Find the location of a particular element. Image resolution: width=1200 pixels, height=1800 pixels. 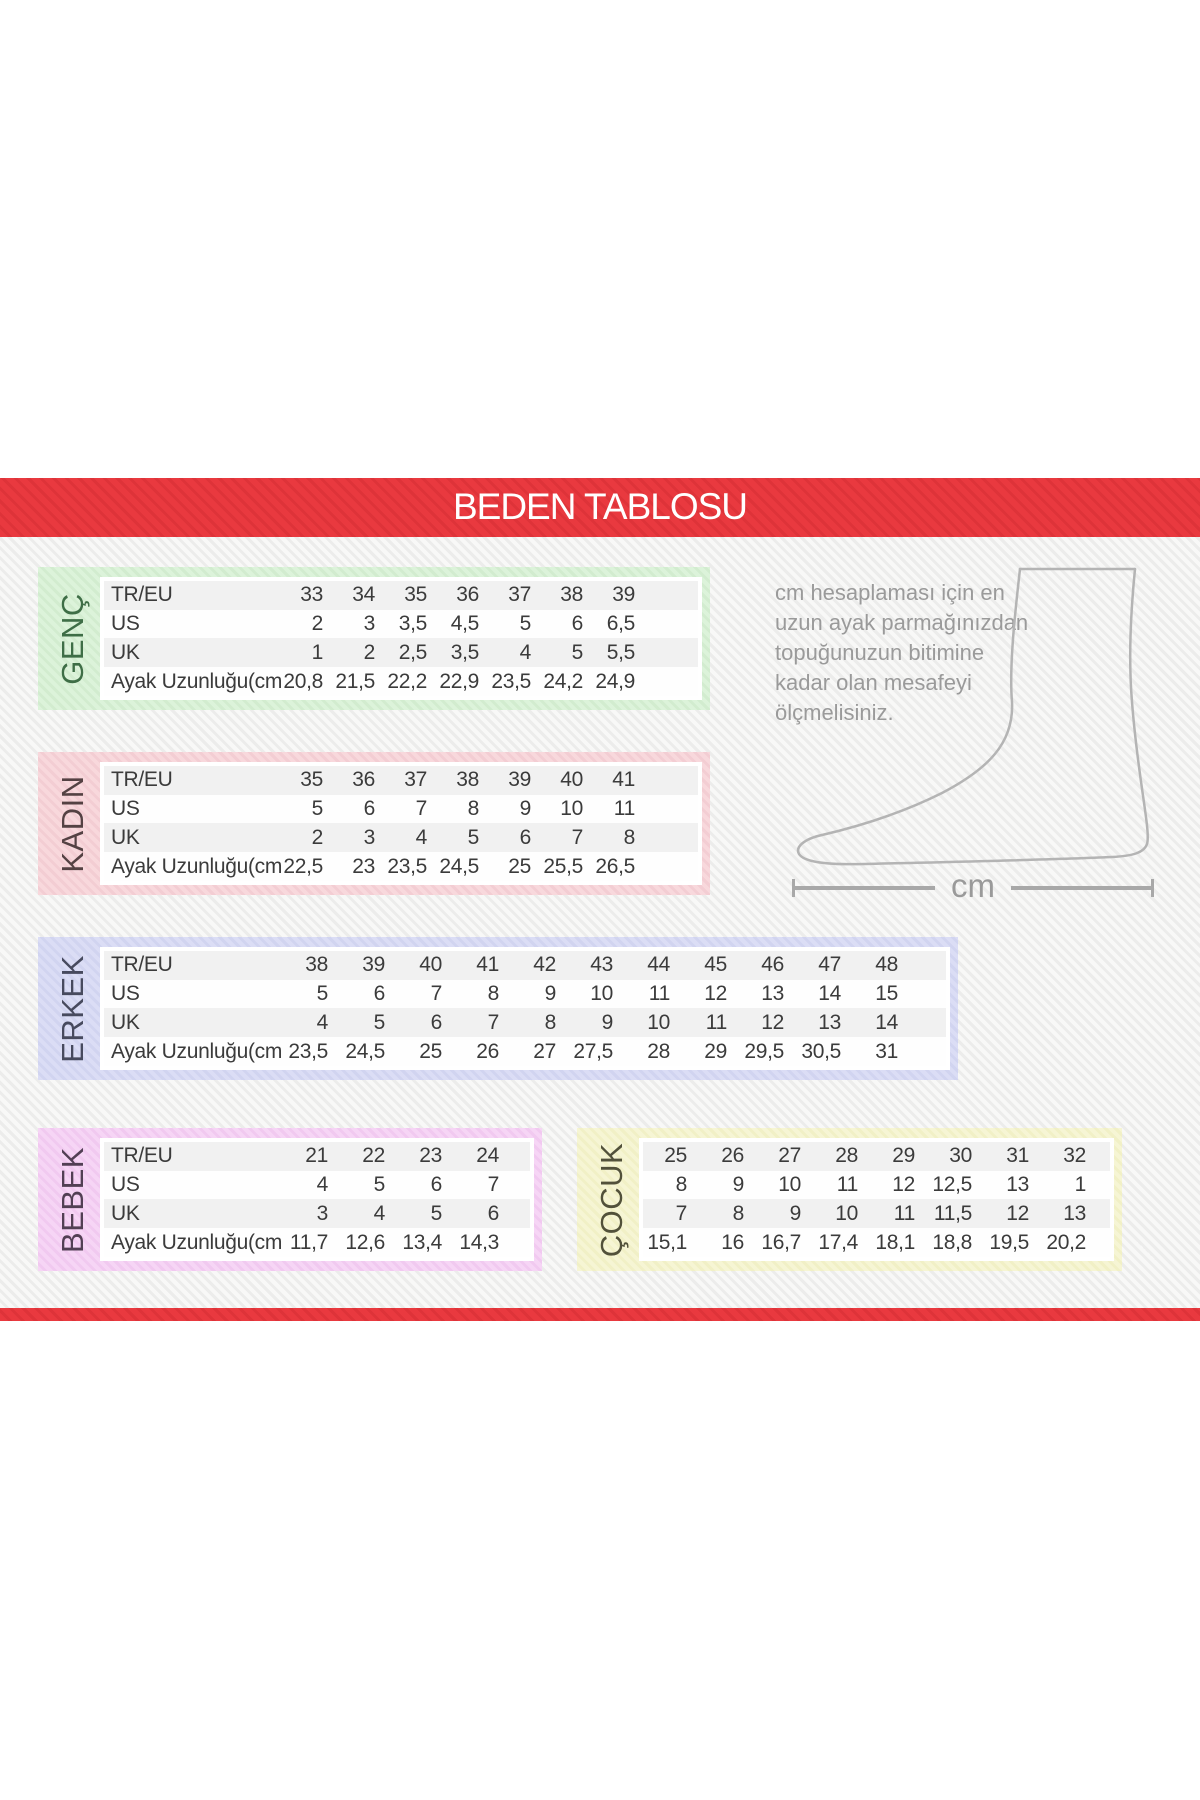

size-value: 47 is located at coordinates (823, 964).